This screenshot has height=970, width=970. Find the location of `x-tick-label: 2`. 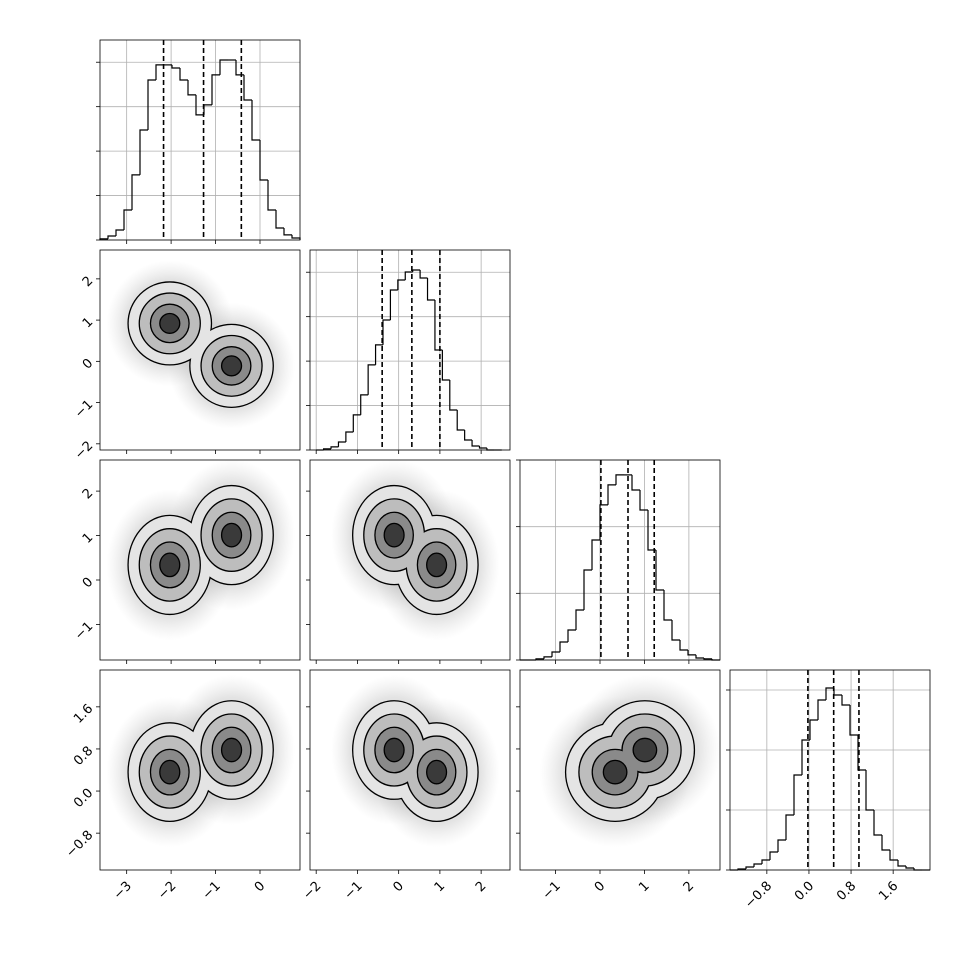

x-tick-label: 2 is located at coordinates (689, 887).